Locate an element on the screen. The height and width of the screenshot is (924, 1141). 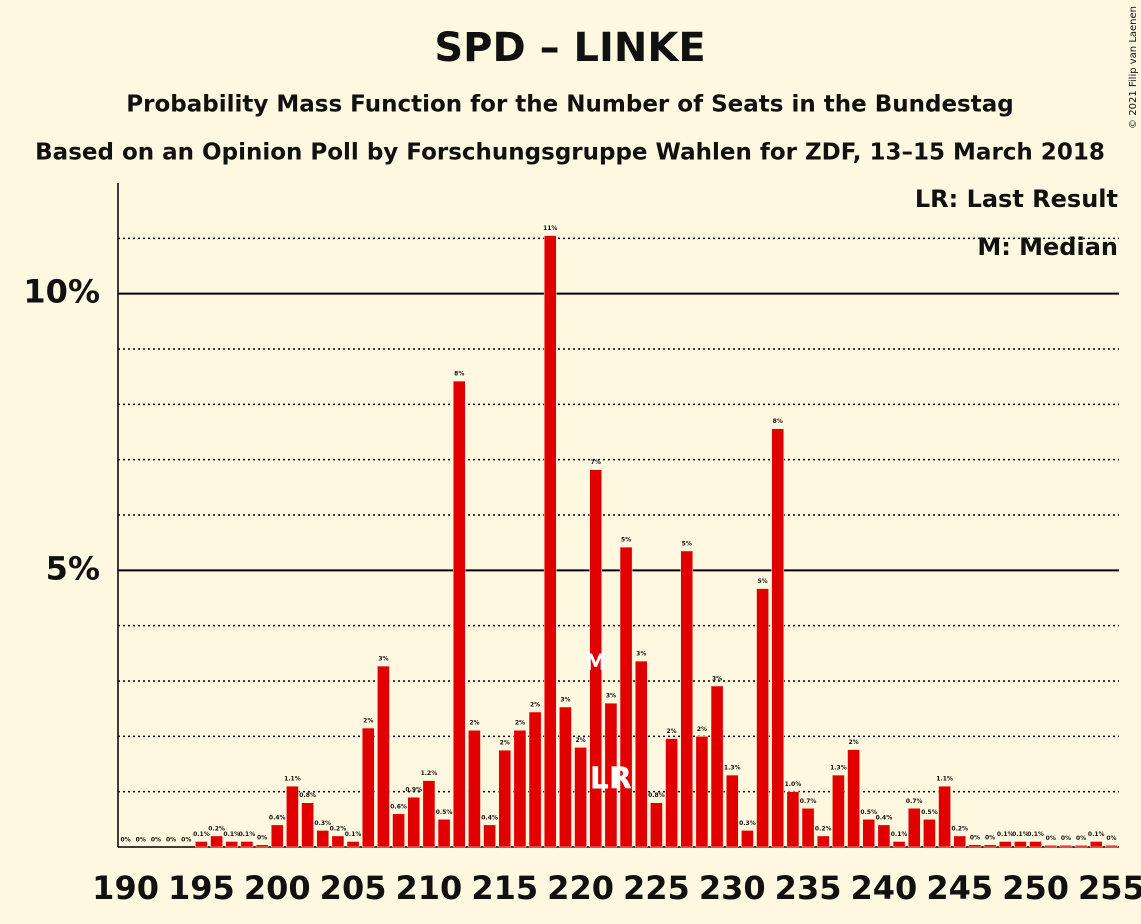
y-tick-label: 5% is located at coordinates (73, 568).